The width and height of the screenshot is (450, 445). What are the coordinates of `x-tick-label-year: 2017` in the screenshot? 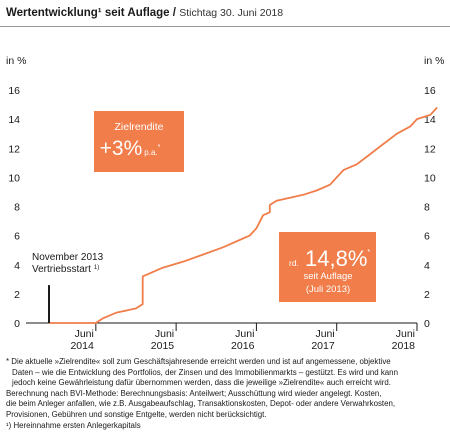 It's located at (323, 346).